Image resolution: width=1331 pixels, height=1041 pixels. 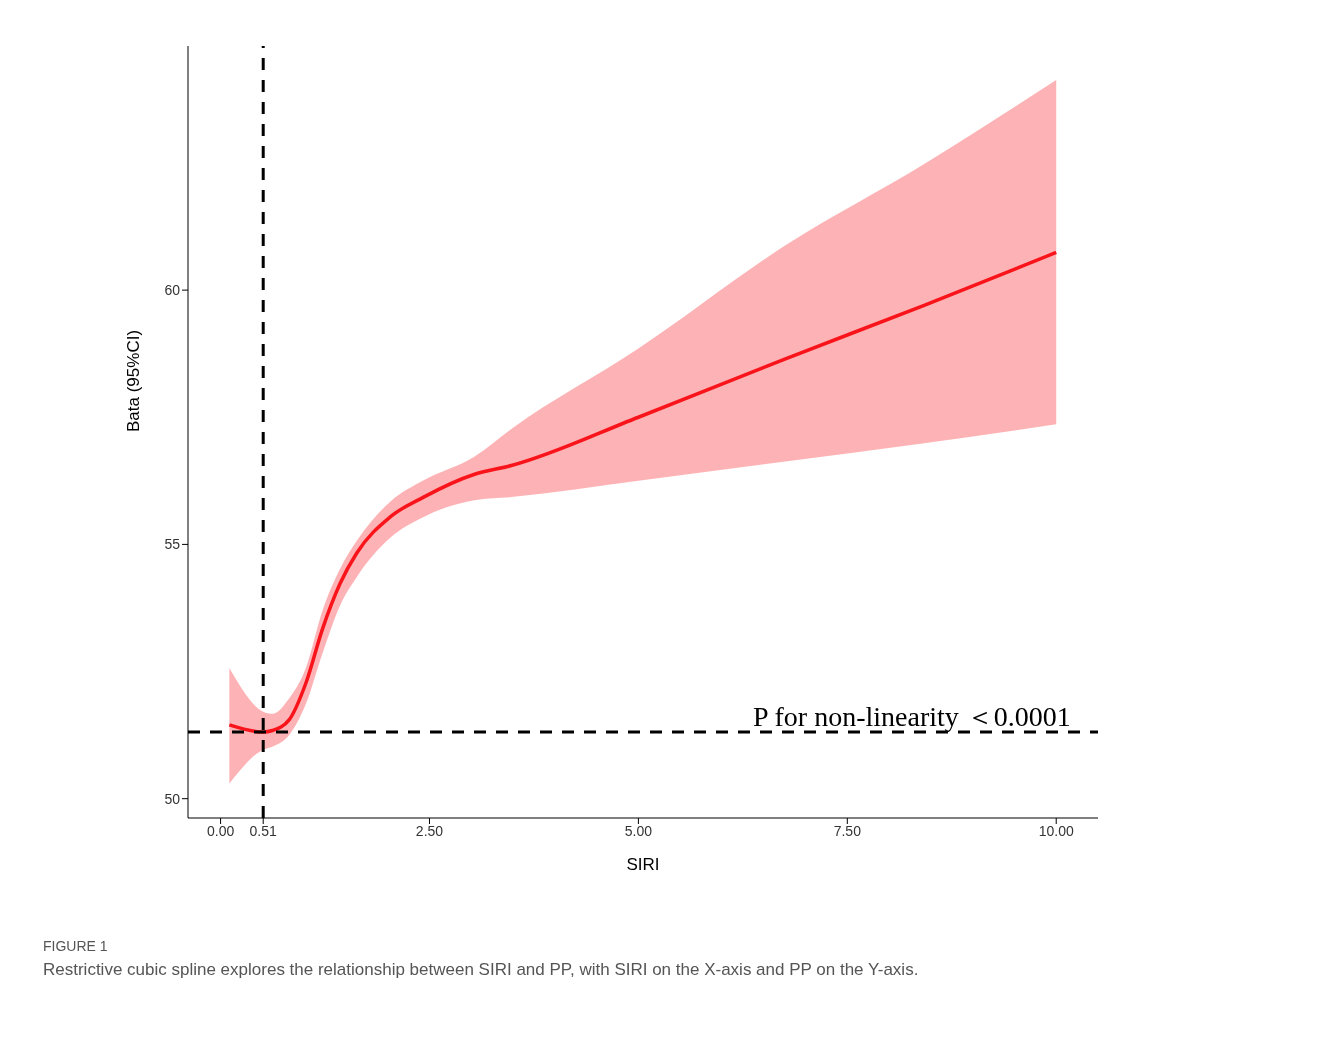 What do you see at coordinates (847, 830) in the screenshot?
I see `x-tick-label: 7.50` at bounding box center [847, 830].